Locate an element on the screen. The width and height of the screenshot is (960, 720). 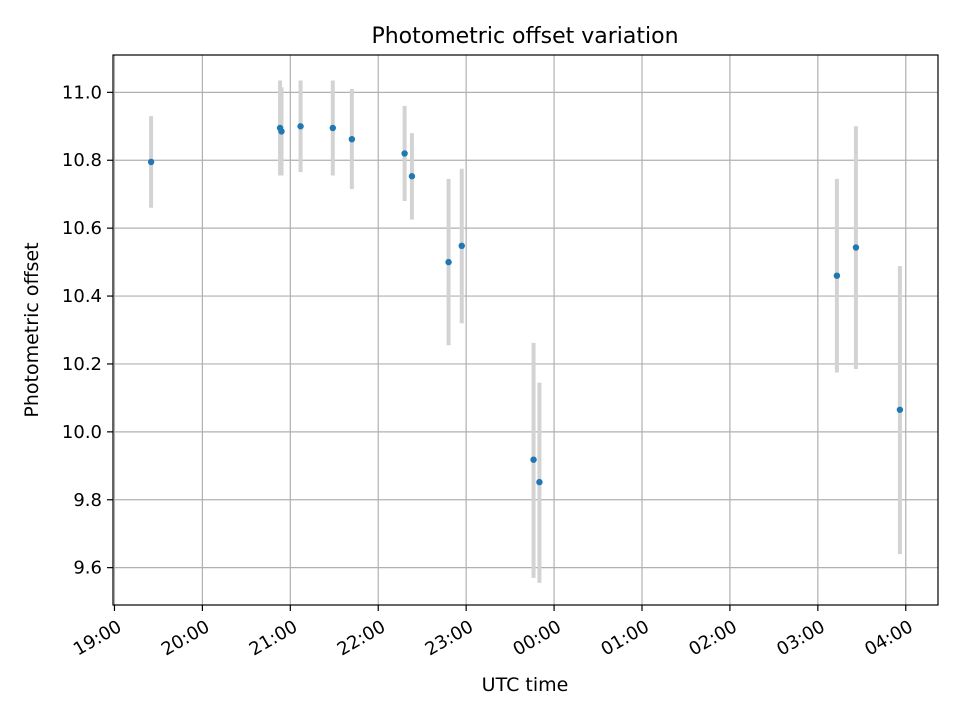
y-tick-label: 9.8 is located at coordinates (87, 500).